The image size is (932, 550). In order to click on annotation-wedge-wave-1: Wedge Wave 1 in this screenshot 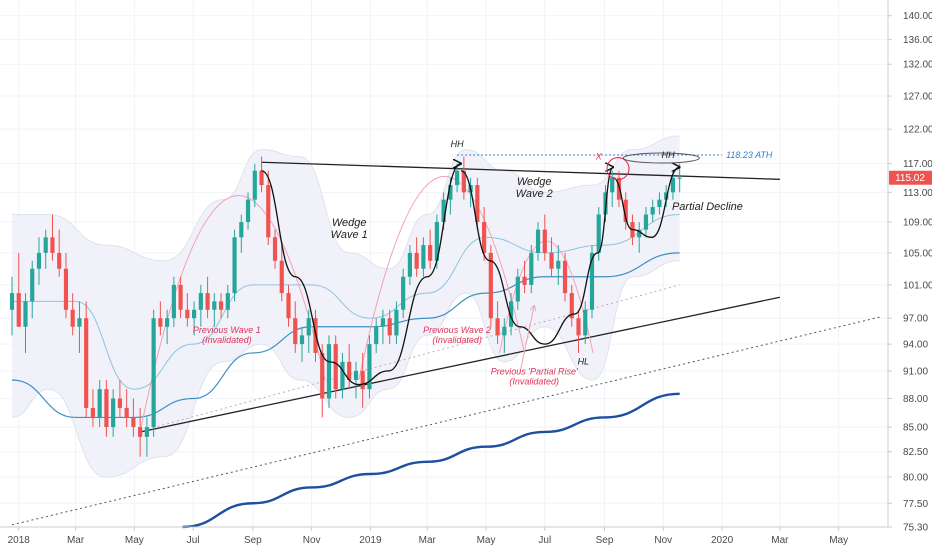, I will do `click(349, 229)`.